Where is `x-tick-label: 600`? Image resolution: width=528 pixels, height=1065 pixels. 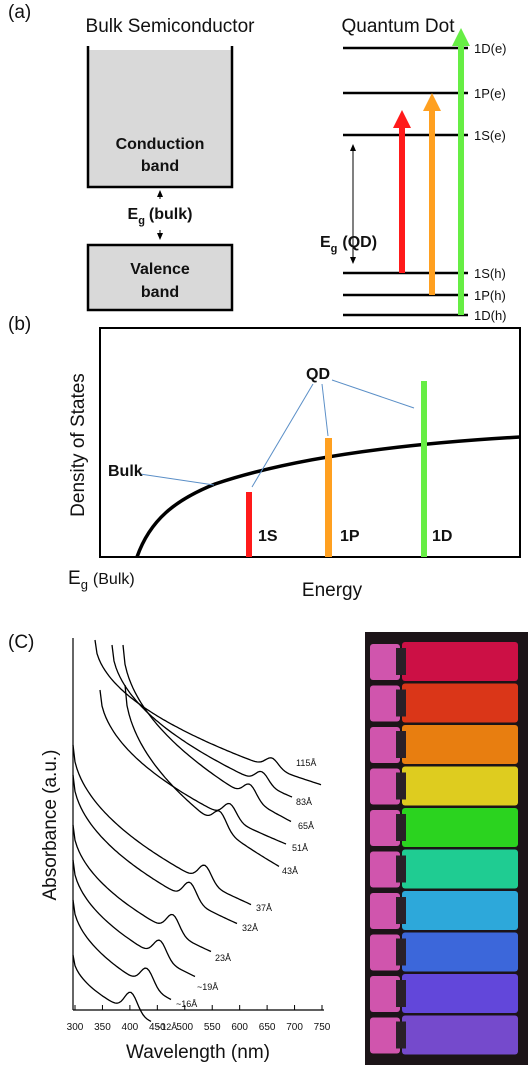 x-tick-label: 600 is located at coordinates (239, 1027).